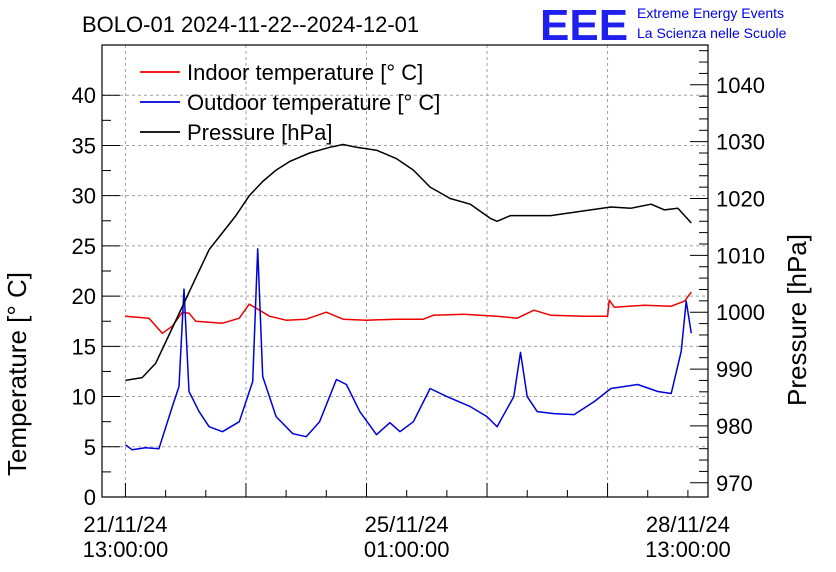 This screenshot has width=836, height=572. I want to click on y-axis-title: Temperature [° C], so click(17, 374).